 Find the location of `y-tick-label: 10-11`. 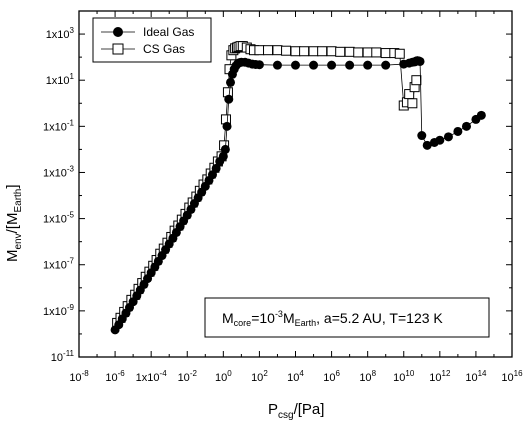

y-tick-label: 10-11 is located at coordinates (63, 356).